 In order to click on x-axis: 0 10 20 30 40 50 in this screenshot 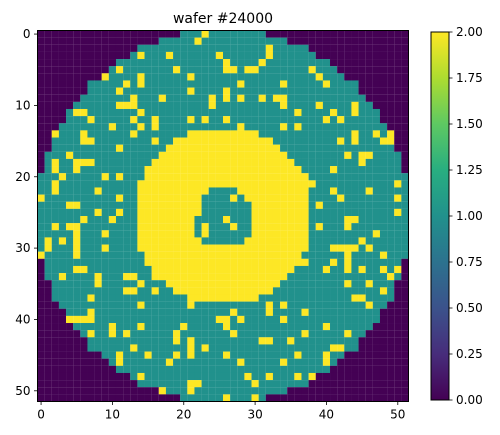, I will do `click(221, 411)`.